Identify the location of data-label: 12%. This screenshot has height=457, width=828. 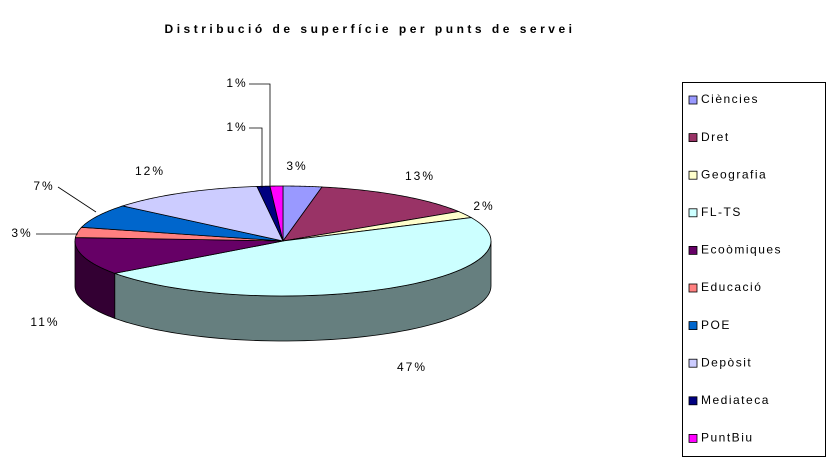
(150, 171).